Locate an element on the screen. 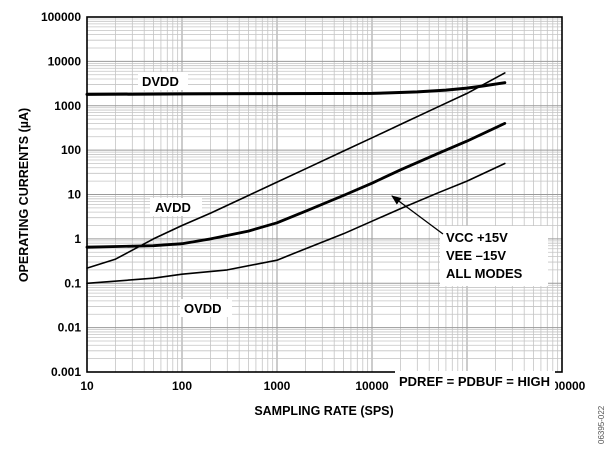 The image size is (615, 453). y-tick-label: 100 is located at coordinates (71, 150).